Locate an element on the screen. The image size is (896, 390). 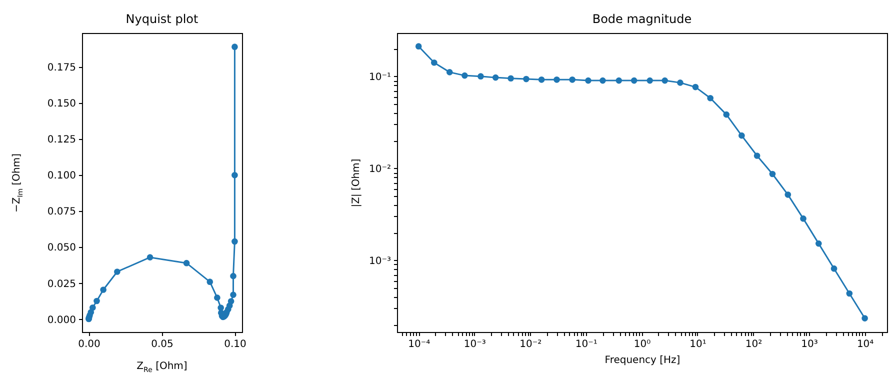
y-tick-label: 0.000 is located at coordinates (61, 320).